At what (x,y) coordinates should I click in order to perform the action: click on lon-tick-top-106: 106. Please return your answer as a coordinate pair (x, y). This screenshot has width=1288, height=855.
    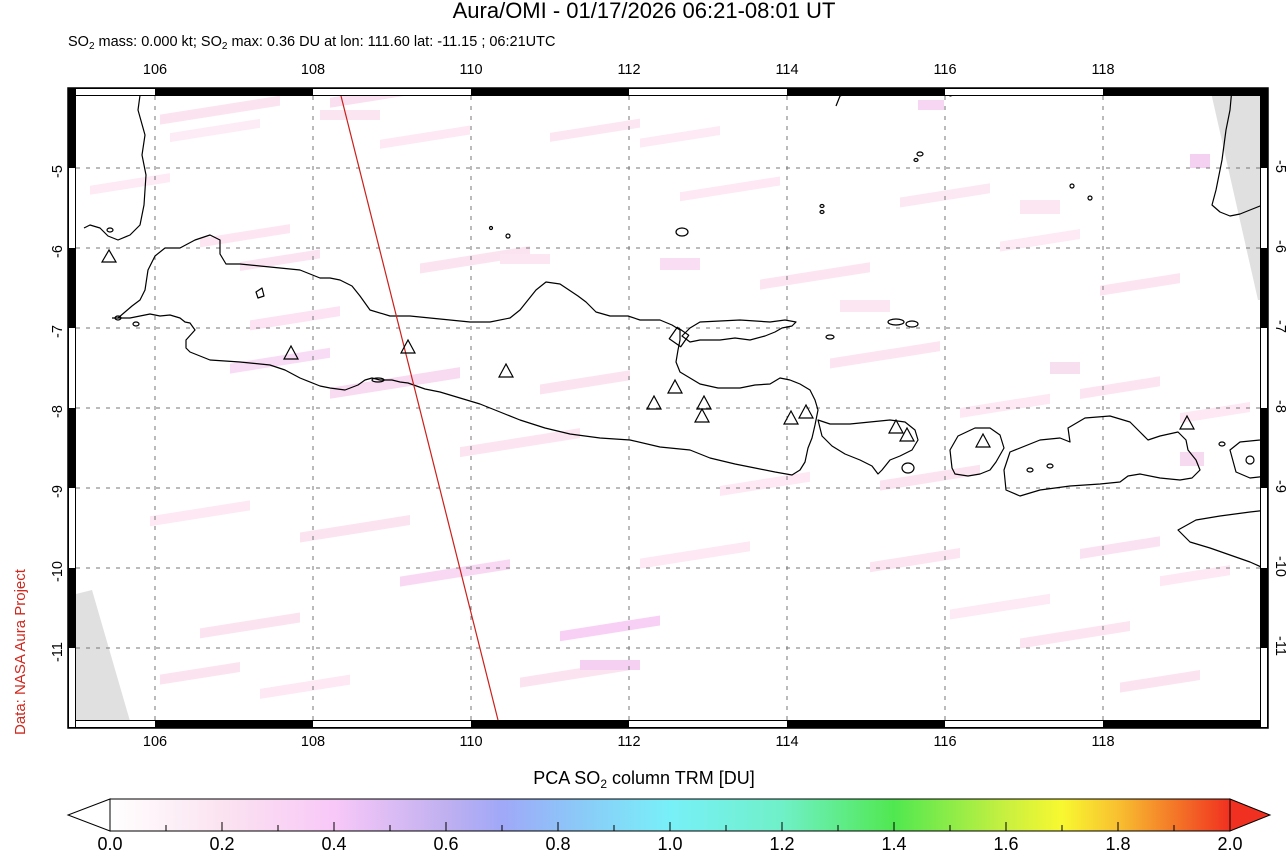
    Looking at the image, I should click on (155, 70).